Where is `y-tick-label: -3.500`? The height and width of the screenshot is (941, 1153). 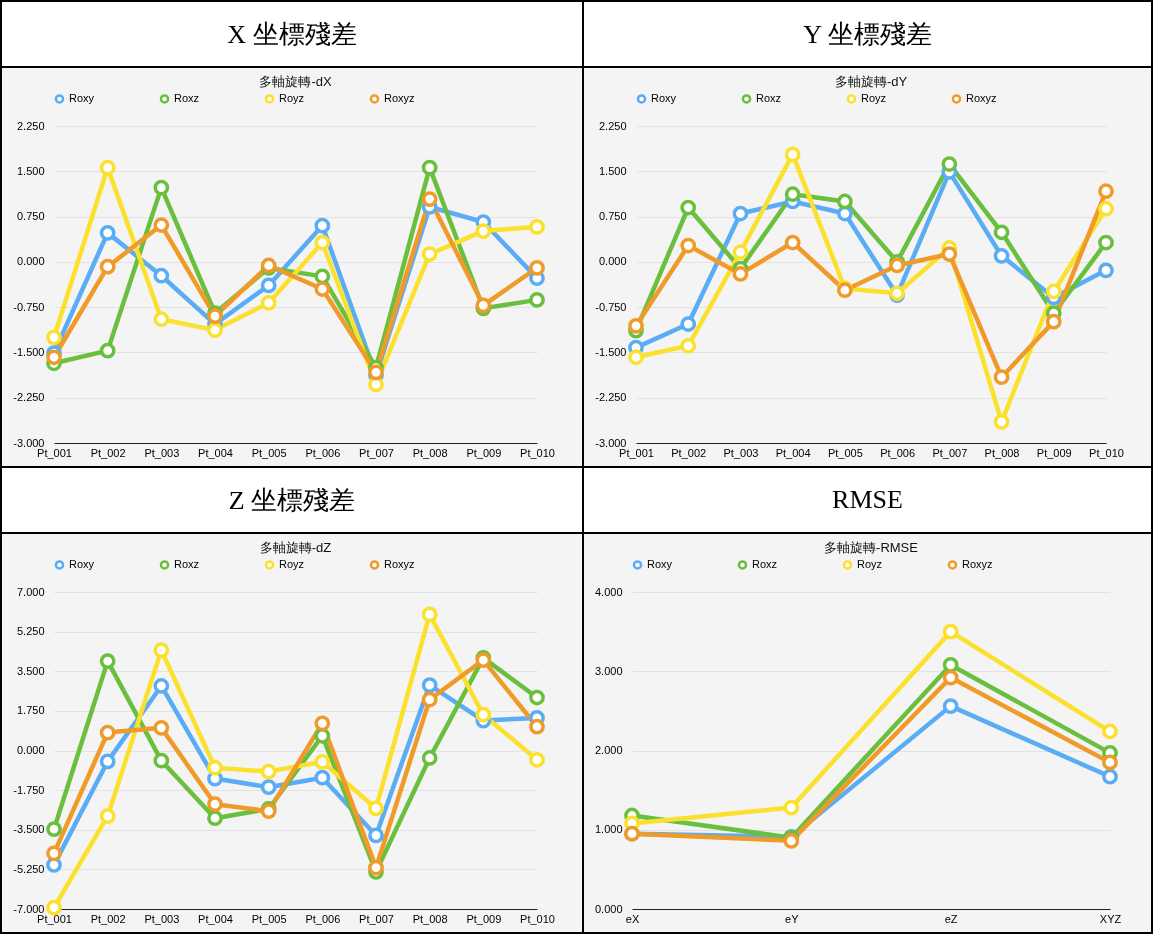
y-tick-label: -3.500 is located at coordinates (29, 829).